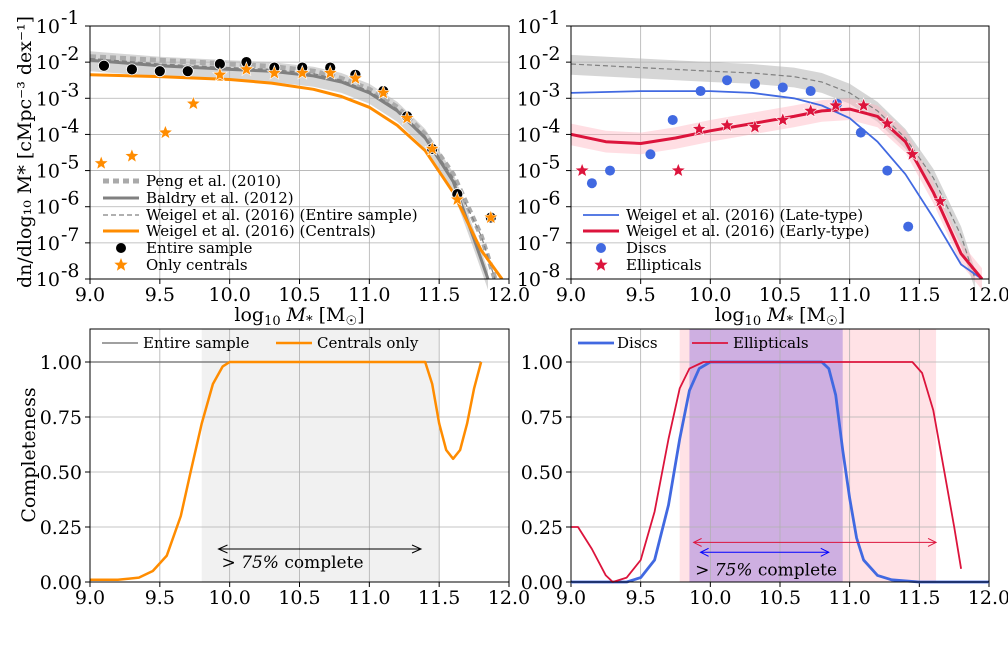  What do you see at coordinates (61, 418) in the screenshot?
I see `y-tick-label: 0.75` at bounding box center [61, 418].